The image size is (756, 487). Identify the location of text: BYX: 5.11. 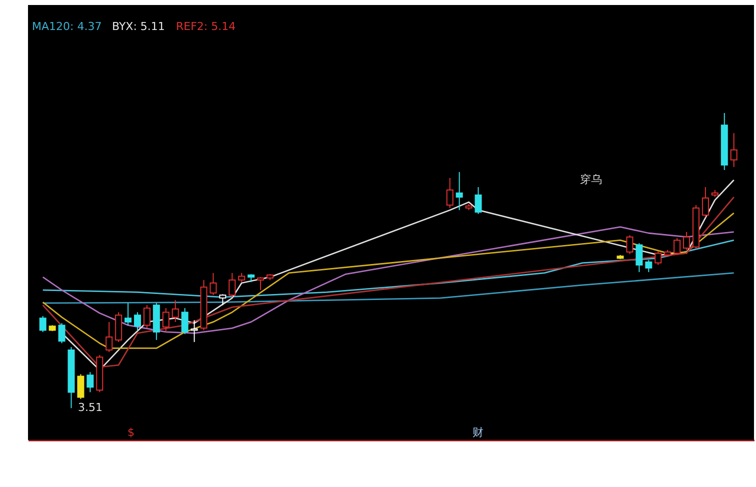
(138, 26).